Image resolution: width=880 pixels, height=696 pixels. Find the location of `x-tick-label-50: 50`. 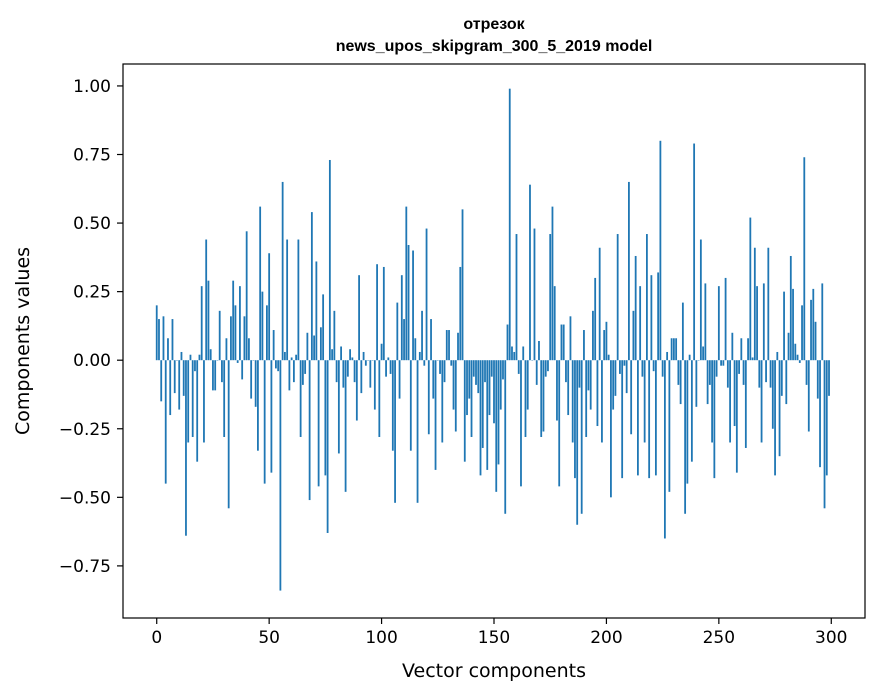

x-tick-label-50: 50 is located at coordinates (269, 638).